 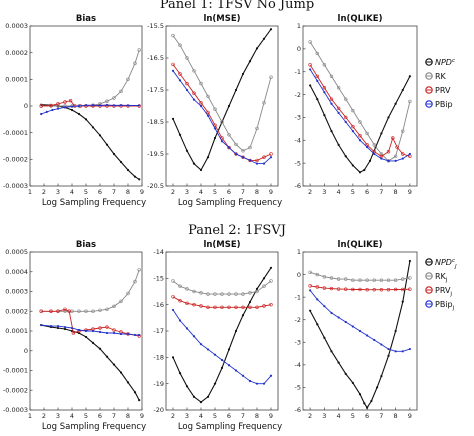 I want to click on y-tick-label: -2, so click(x=298, y=95).